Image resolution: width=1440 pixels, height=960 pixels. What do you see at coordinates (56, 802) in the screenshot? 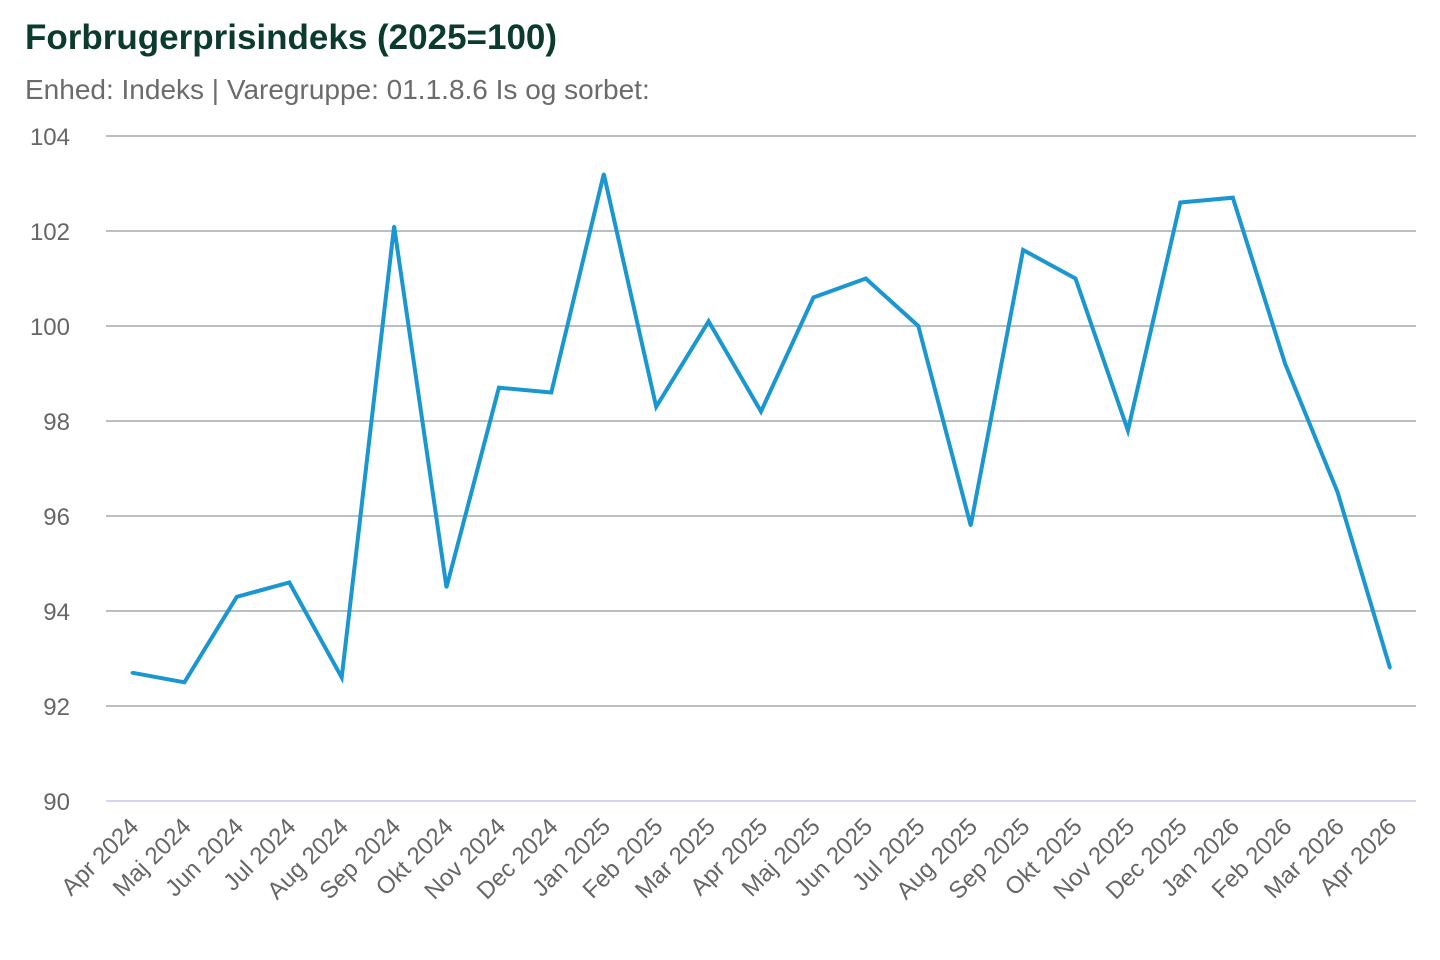
I see `y-tick-label: 90` at bounding box center [56, 802].